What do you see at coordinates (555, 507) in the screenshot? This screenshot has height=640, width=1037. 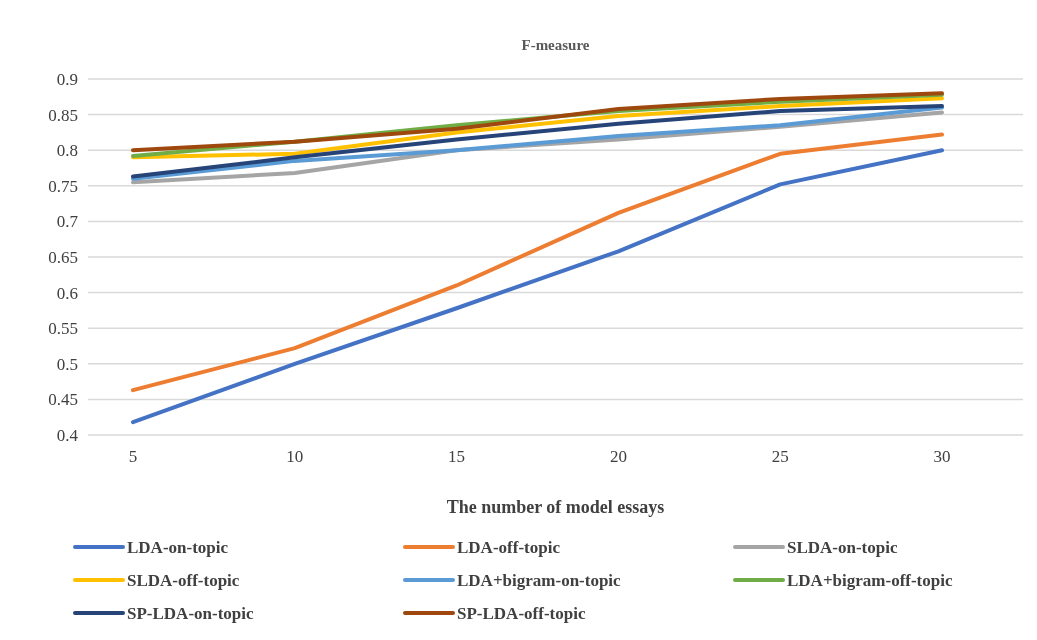 I see `x-axis-title: The number of model essays` at bounding box center [555, 507].